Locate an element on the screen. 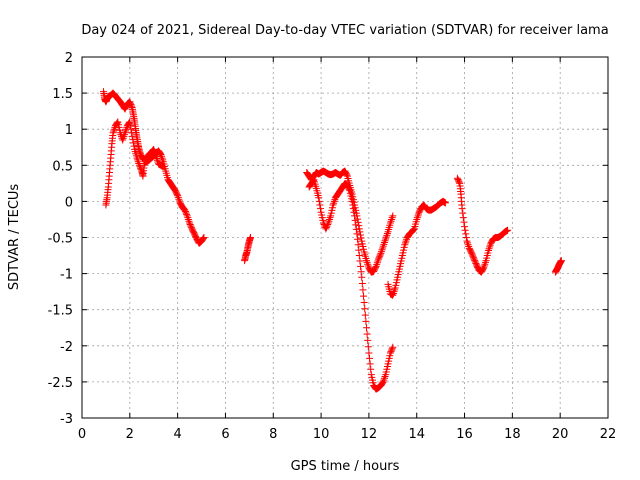 The width and height of the screenshot is (640, 480). y-tick-label: -3 is located at coordinates (66, 419).